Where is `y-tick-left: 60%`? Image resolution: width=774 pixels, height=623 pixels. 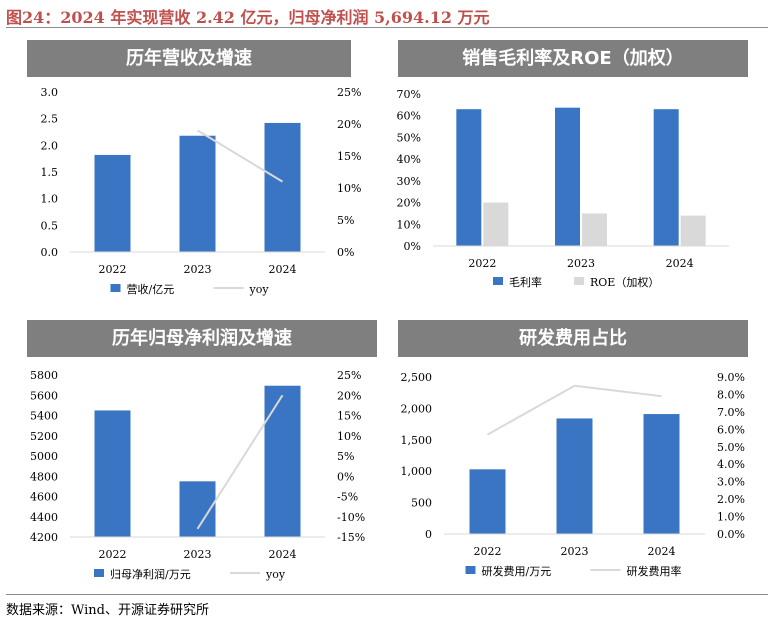 y-tick-left: 60% is located at coordinates (409, 116).